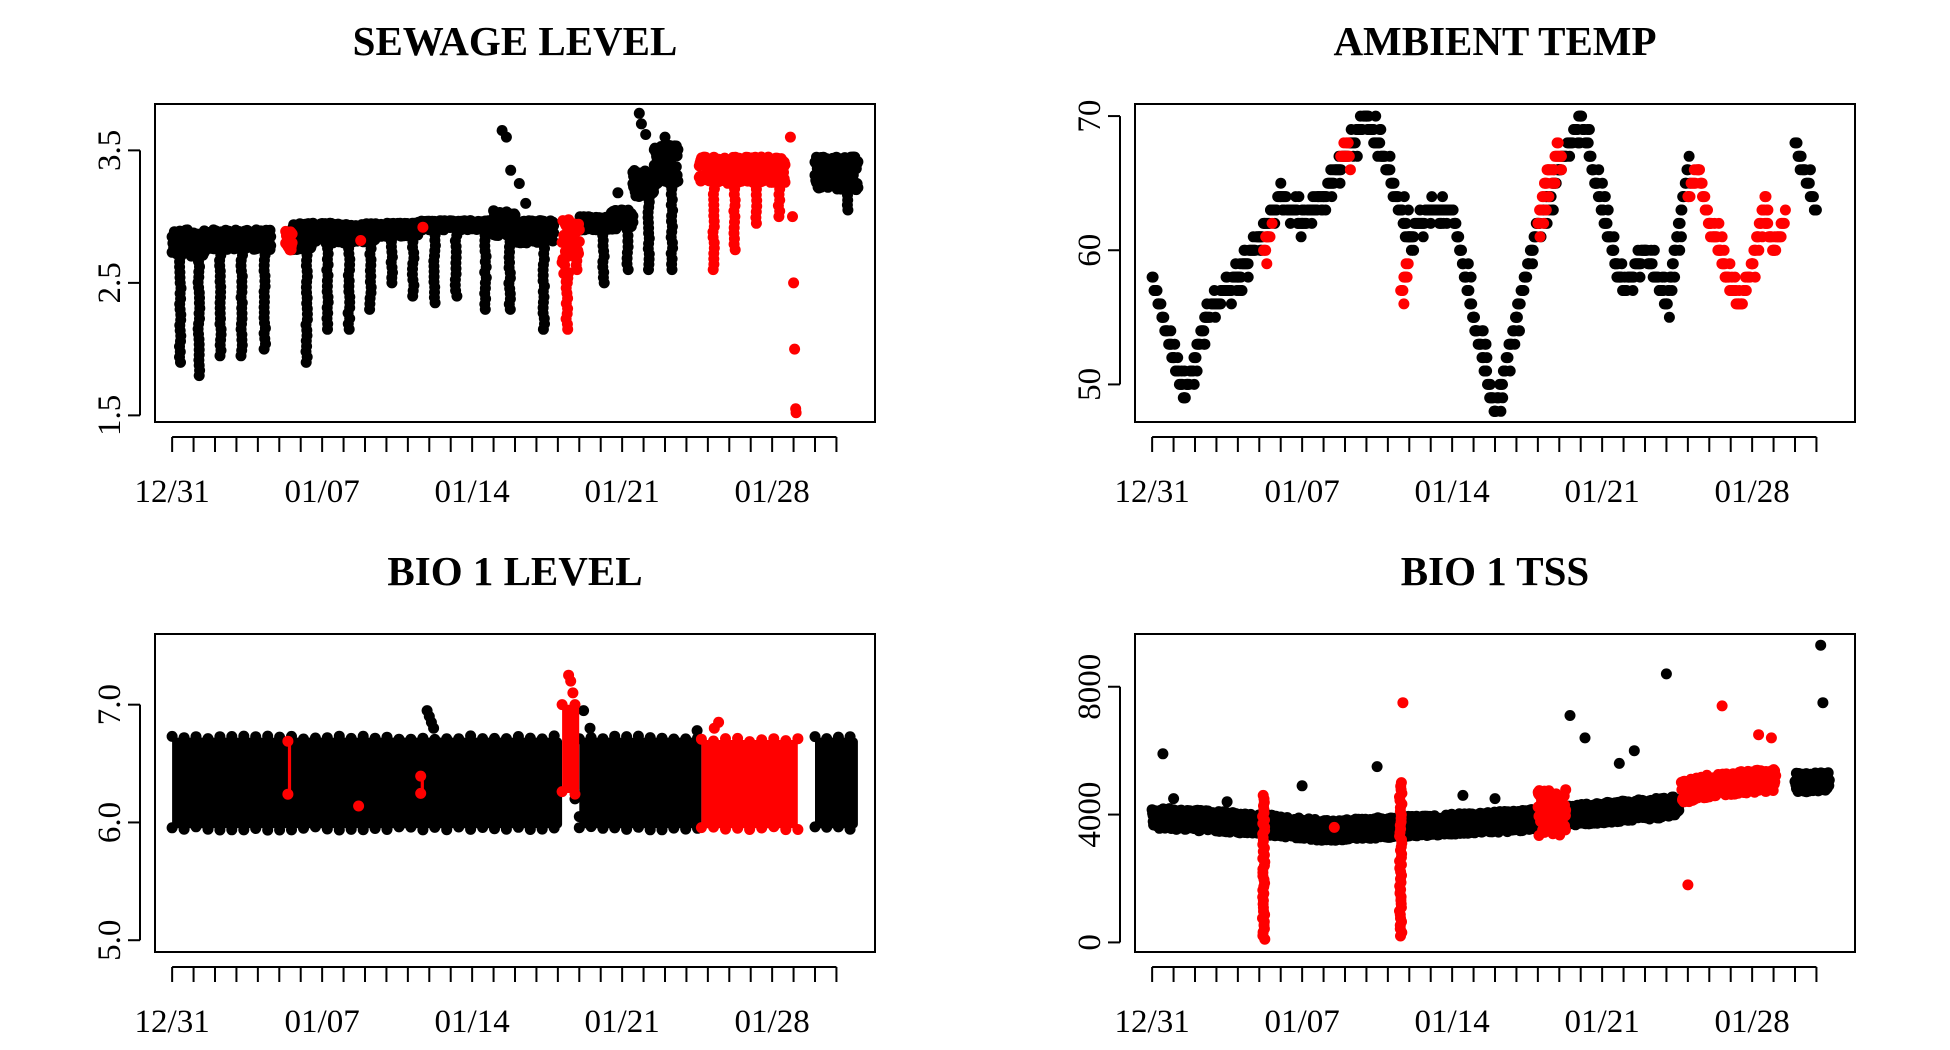  I want to click on x-tick-label: 01/21, so click(622, 1022).